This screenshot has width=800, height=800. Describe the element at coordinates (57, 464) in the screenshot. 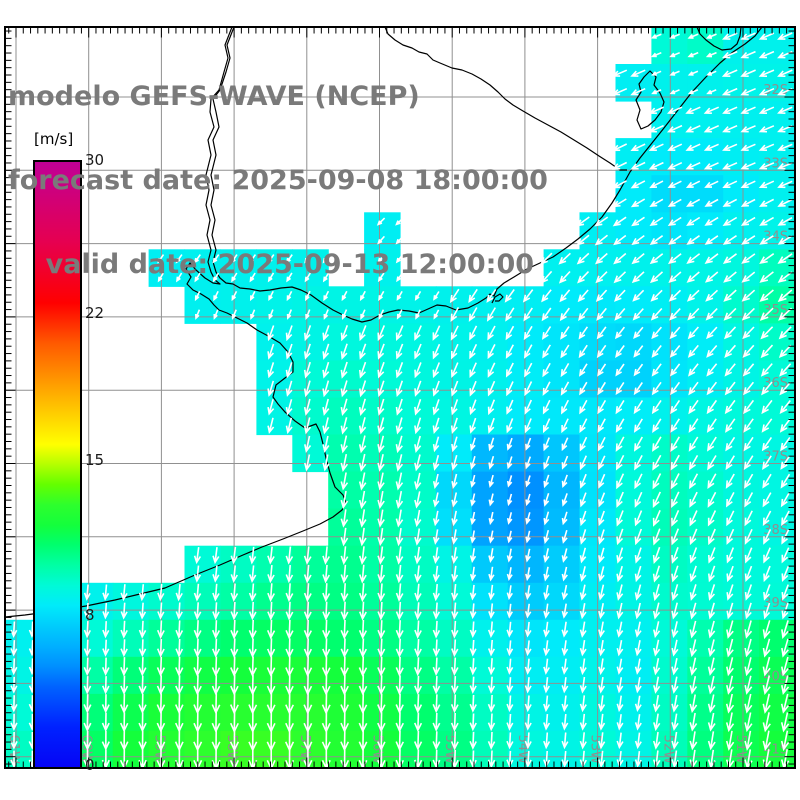

I see `colorbar-gradient` at that location.